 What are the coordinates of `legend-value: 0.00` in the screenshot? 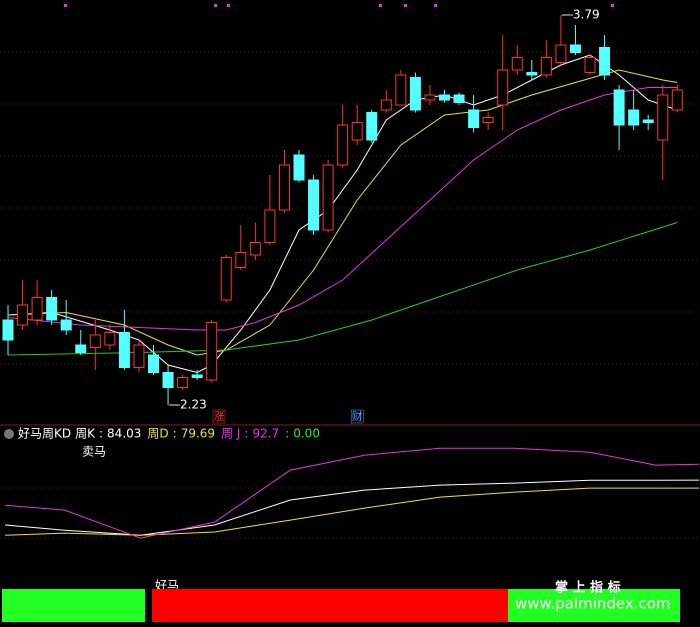 It's located at (306, 434).